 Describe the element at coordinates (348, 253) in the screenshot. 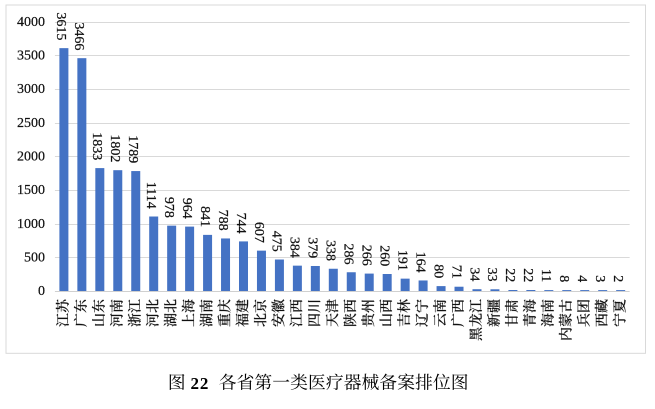

I see `svg-text: 286` at that location.